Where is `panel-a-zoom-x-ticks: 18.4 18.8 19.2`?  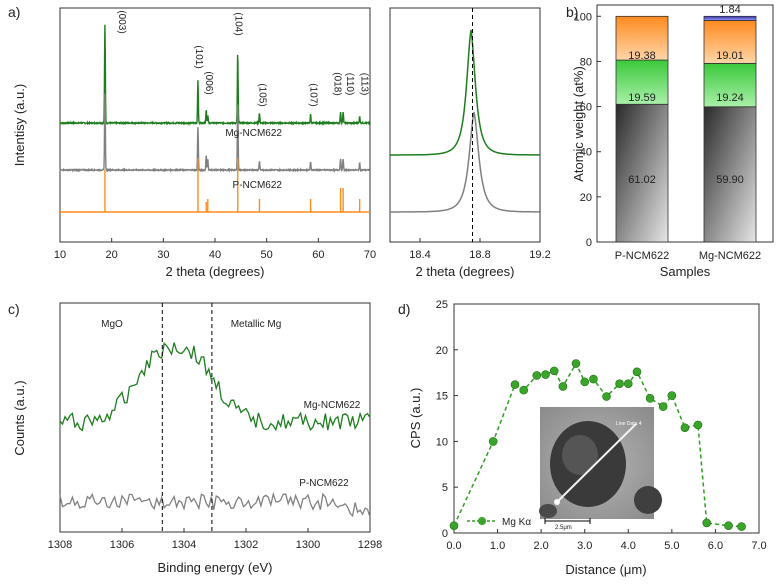
panel-a-zoom-x-ticks: 18.4 18.8 19.2 is located at coordinates (480, 249).